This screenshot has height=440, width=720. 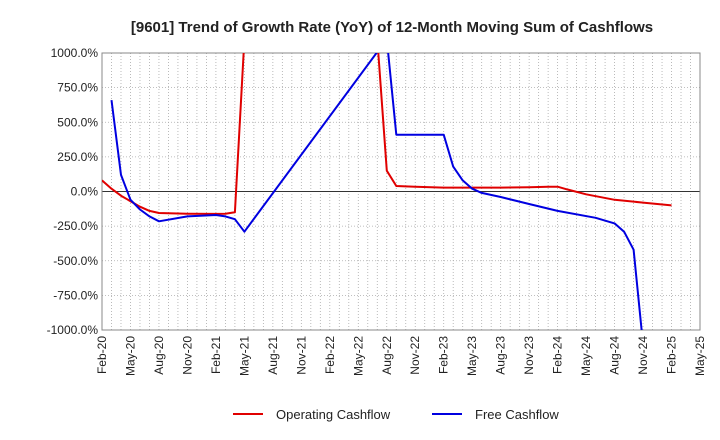 What do you see at coordinates (77, 88) in the screenshot?
I see `y-tick-label: 750.0%` at bounding box center [77, 88].